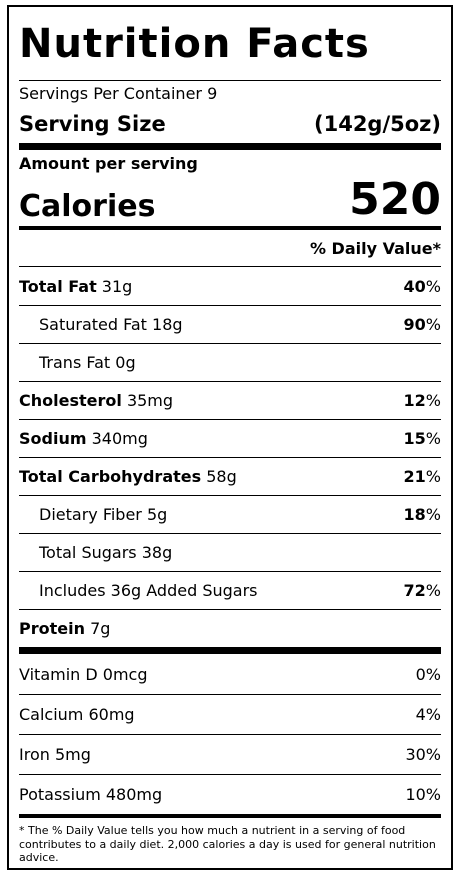 Image resolution: width=474 pixels, height=883 pixels. I want to click on nutrient-name: Trans Fat 0g, so click(87, 362).